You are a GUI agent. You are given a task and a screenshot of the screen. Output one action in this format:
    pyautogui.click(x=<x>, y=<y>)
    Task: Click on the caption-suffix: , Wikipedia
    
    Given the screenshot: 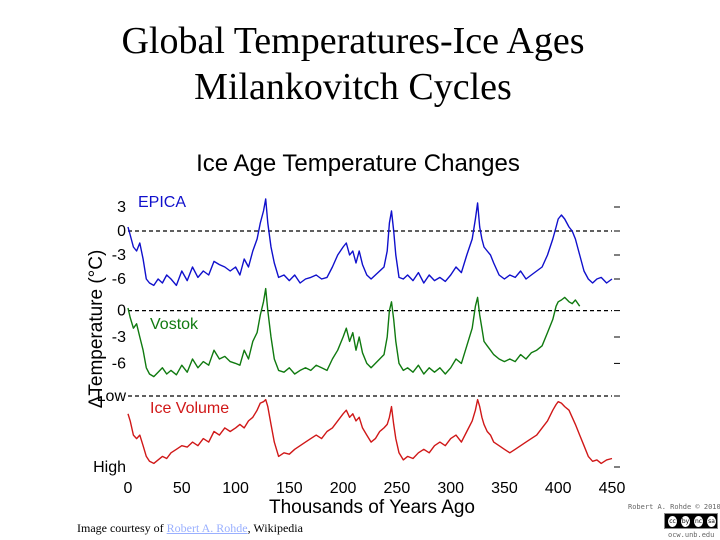 What is the action you would take?
    pyautogui.click(x=275, y=528)
    